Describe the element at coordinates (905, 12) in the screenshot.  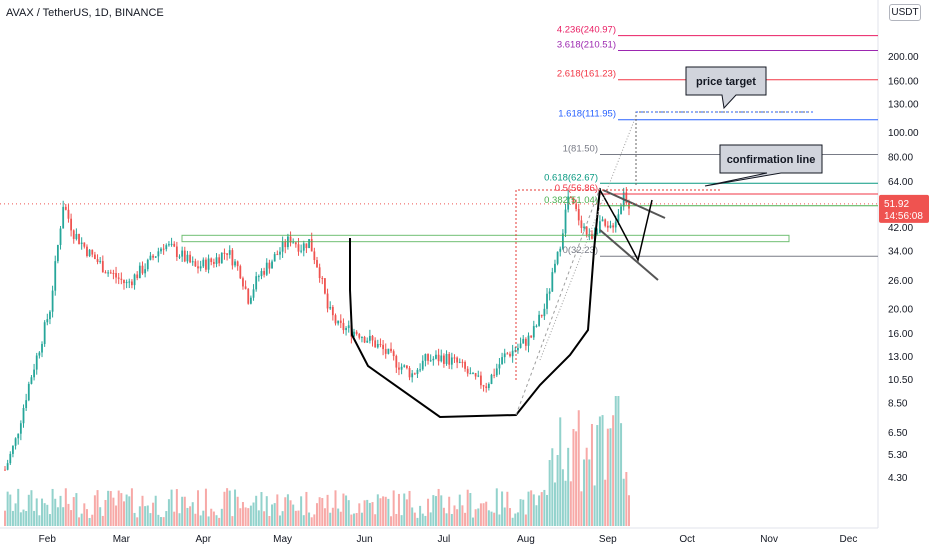
I see `currency-button: USDT` at that location.